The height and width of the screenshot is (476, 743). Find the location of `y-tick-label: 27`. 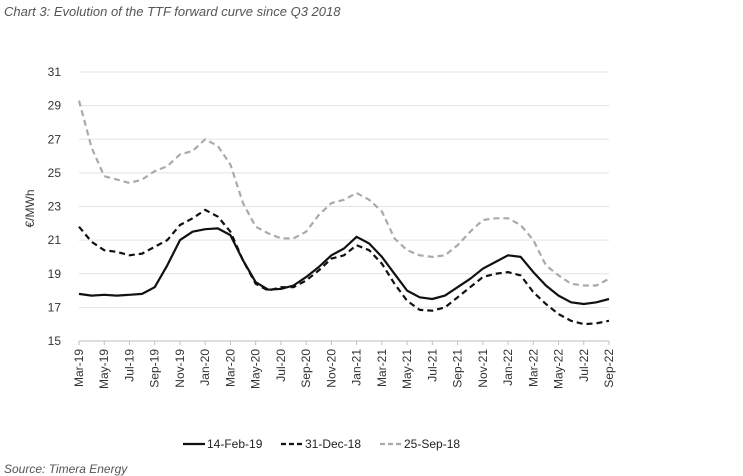

y-tick-label: 27 is located at coordinates (55, 139).